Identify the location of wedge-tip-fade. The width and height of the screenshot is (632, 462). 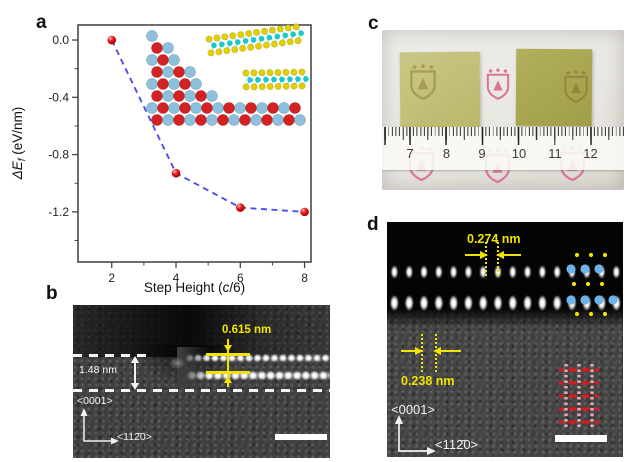
(193, 367).